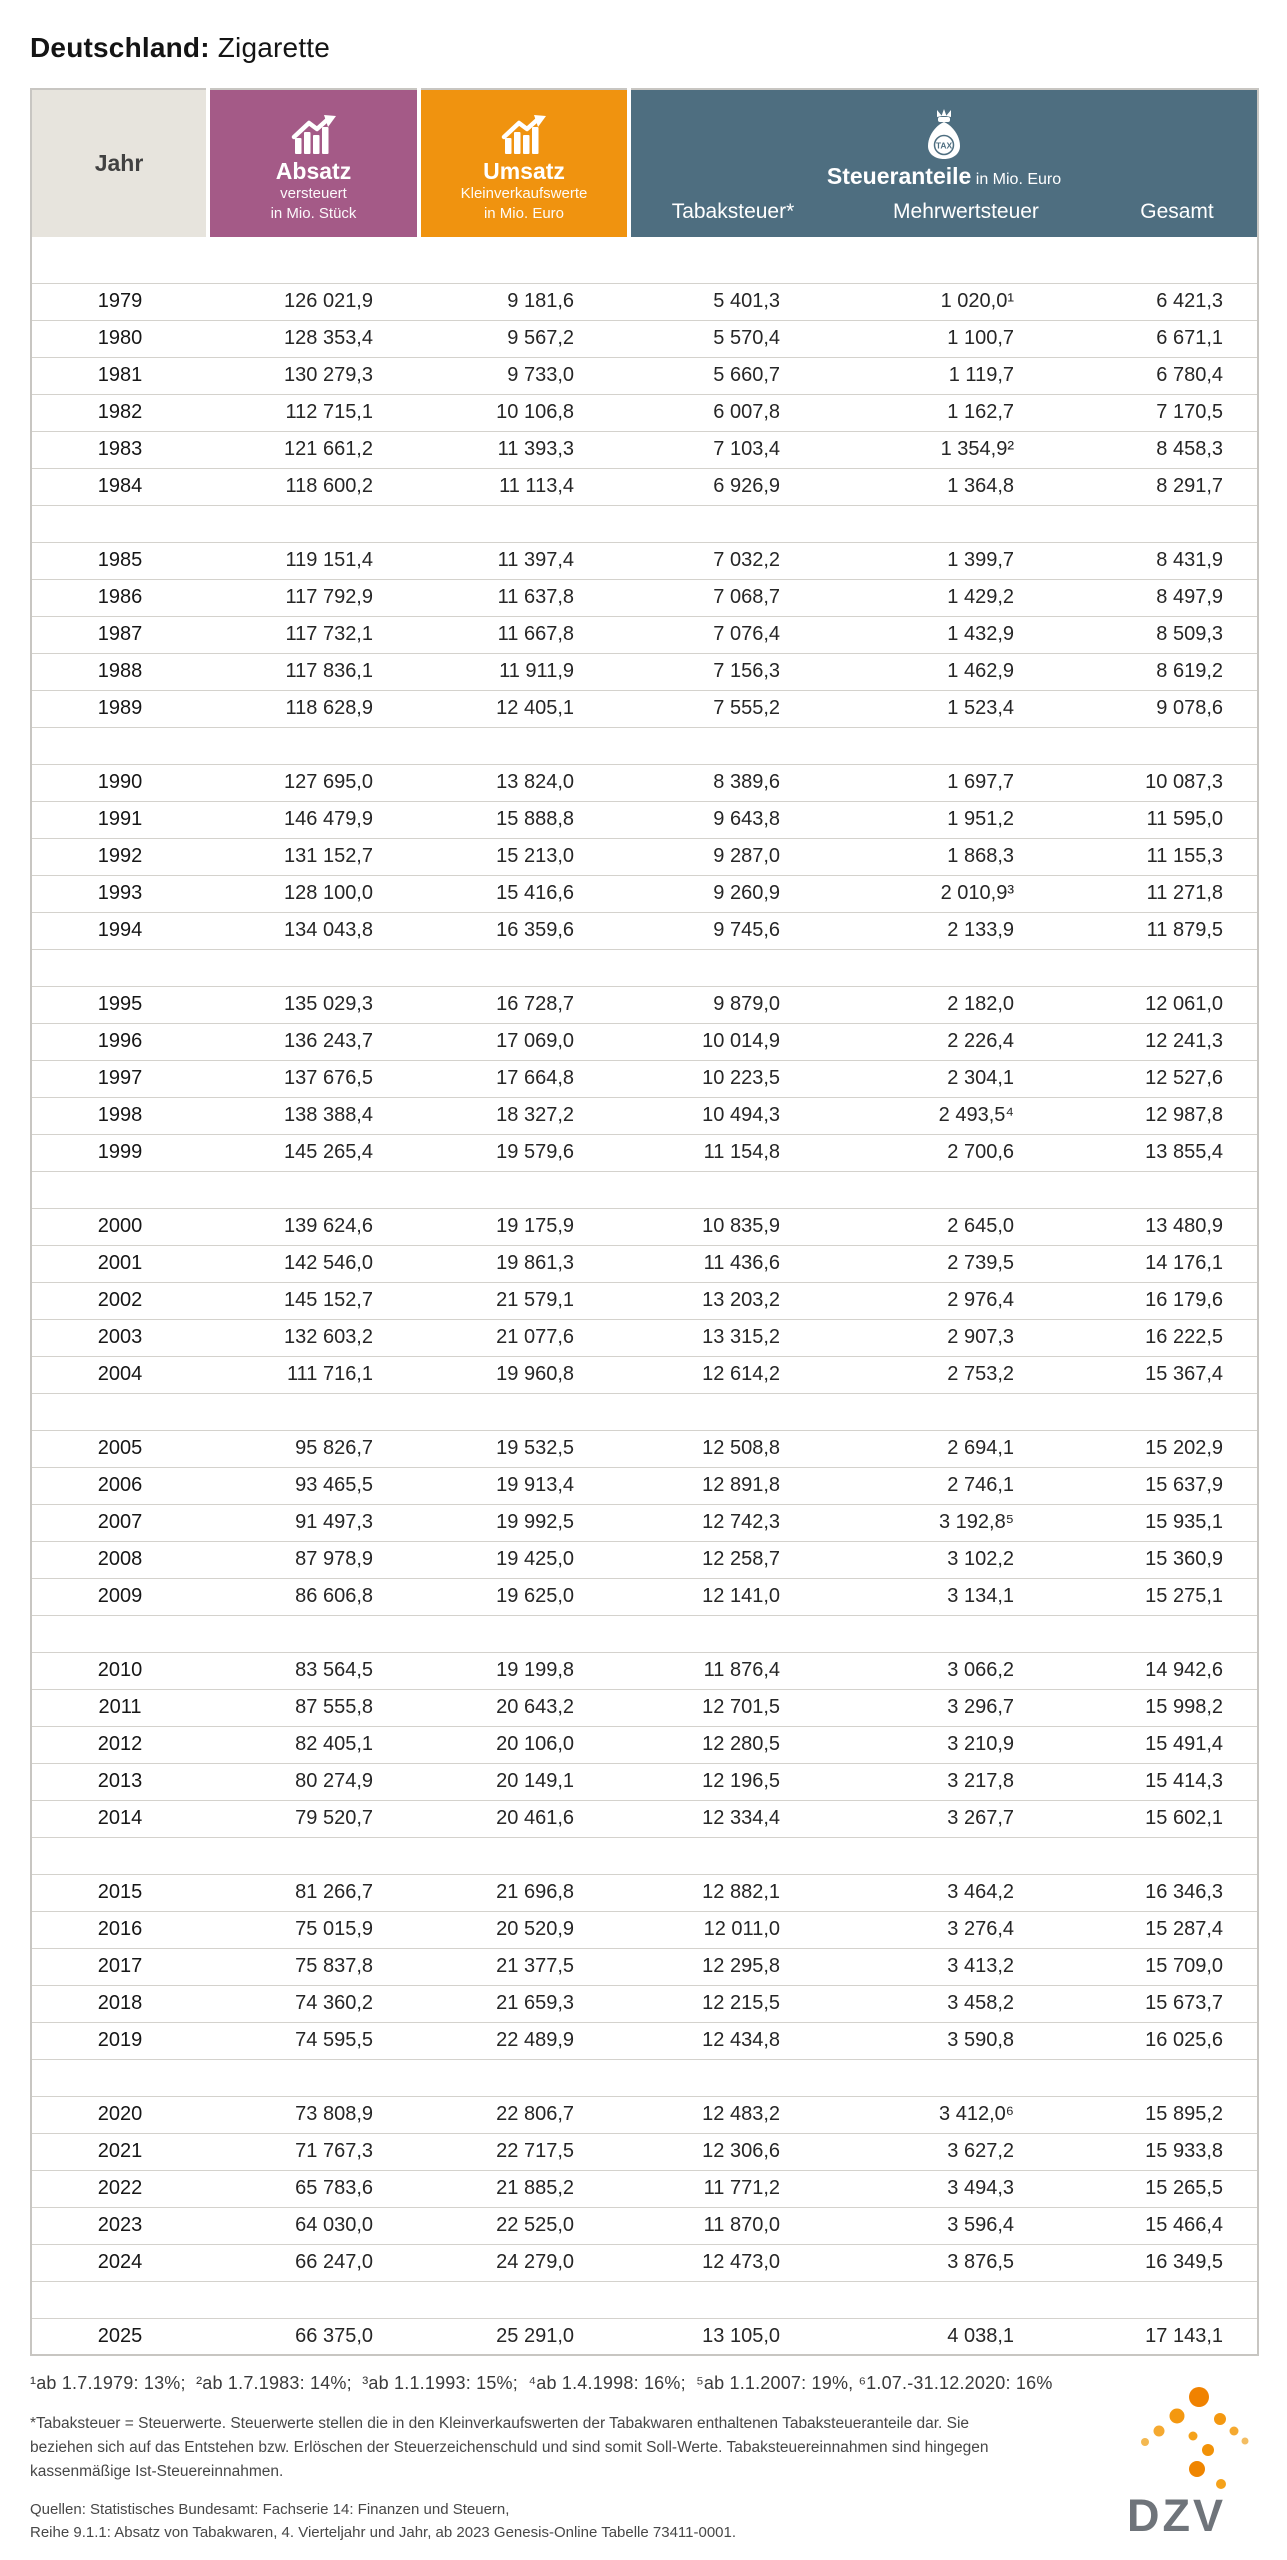  I want to click on gesamt-cell: 16 179,6, so click(1183, 1301).